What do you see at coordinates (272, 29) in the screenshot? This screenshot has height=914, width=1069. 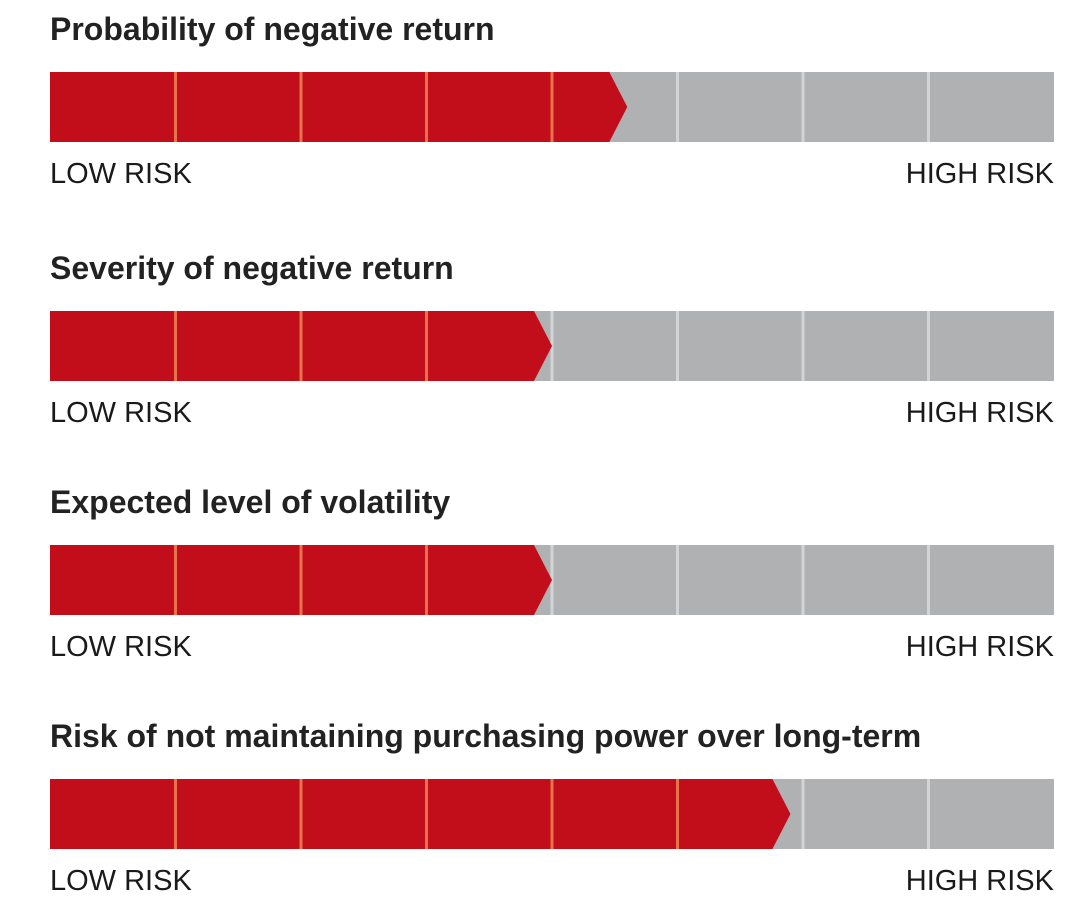 I see `meter-title: Probability of negative return` at bounding box center [272, 29].